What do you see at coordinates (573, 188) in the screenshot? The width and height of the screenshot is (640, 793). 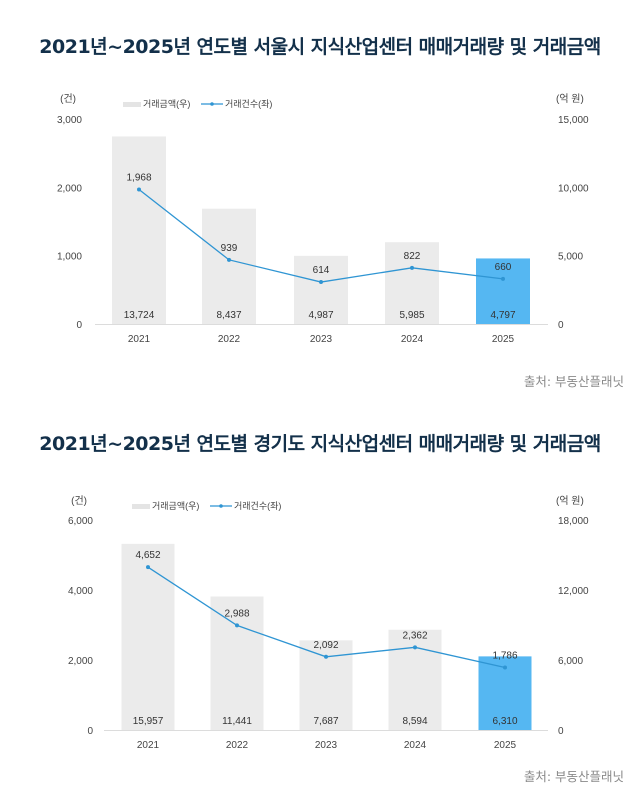 I see `right-tick-label: 10,000` at bounding box center [573, 188].